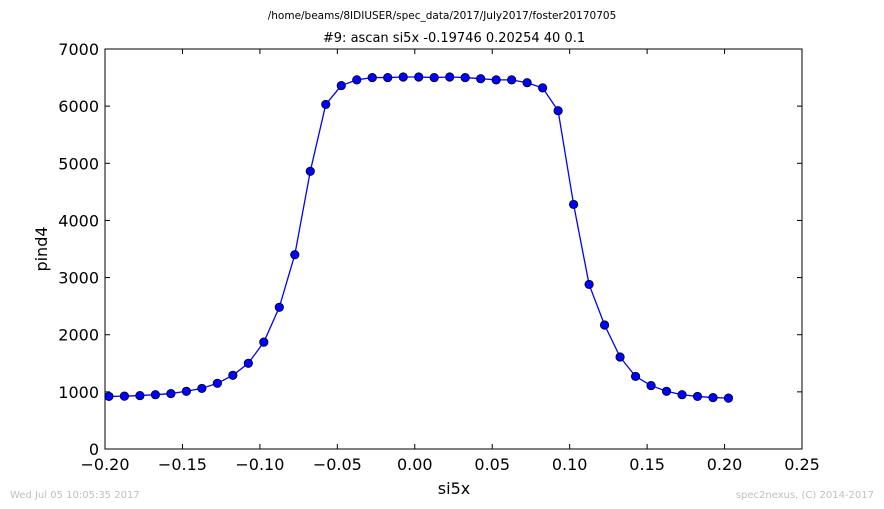 The image size is (884, 509). Describe the element at coordinates (78, 106) in the screenshot. I see `y-tick-label: 6000` at that location.